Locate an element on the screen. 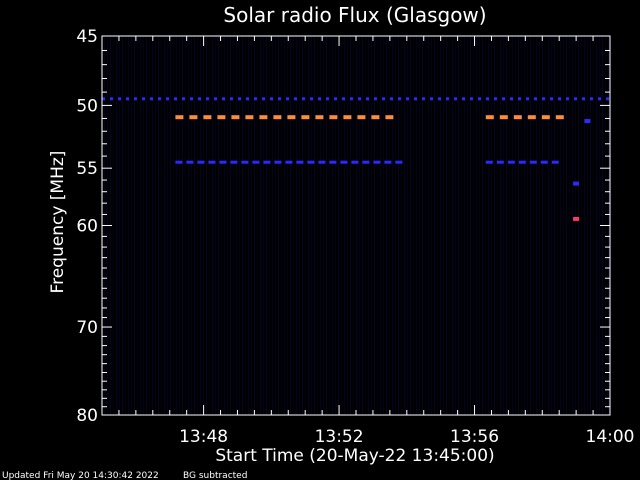 This screenshot has width=640, height=480. x-tick-label: 13:56 is located at coordinates (474, 437).